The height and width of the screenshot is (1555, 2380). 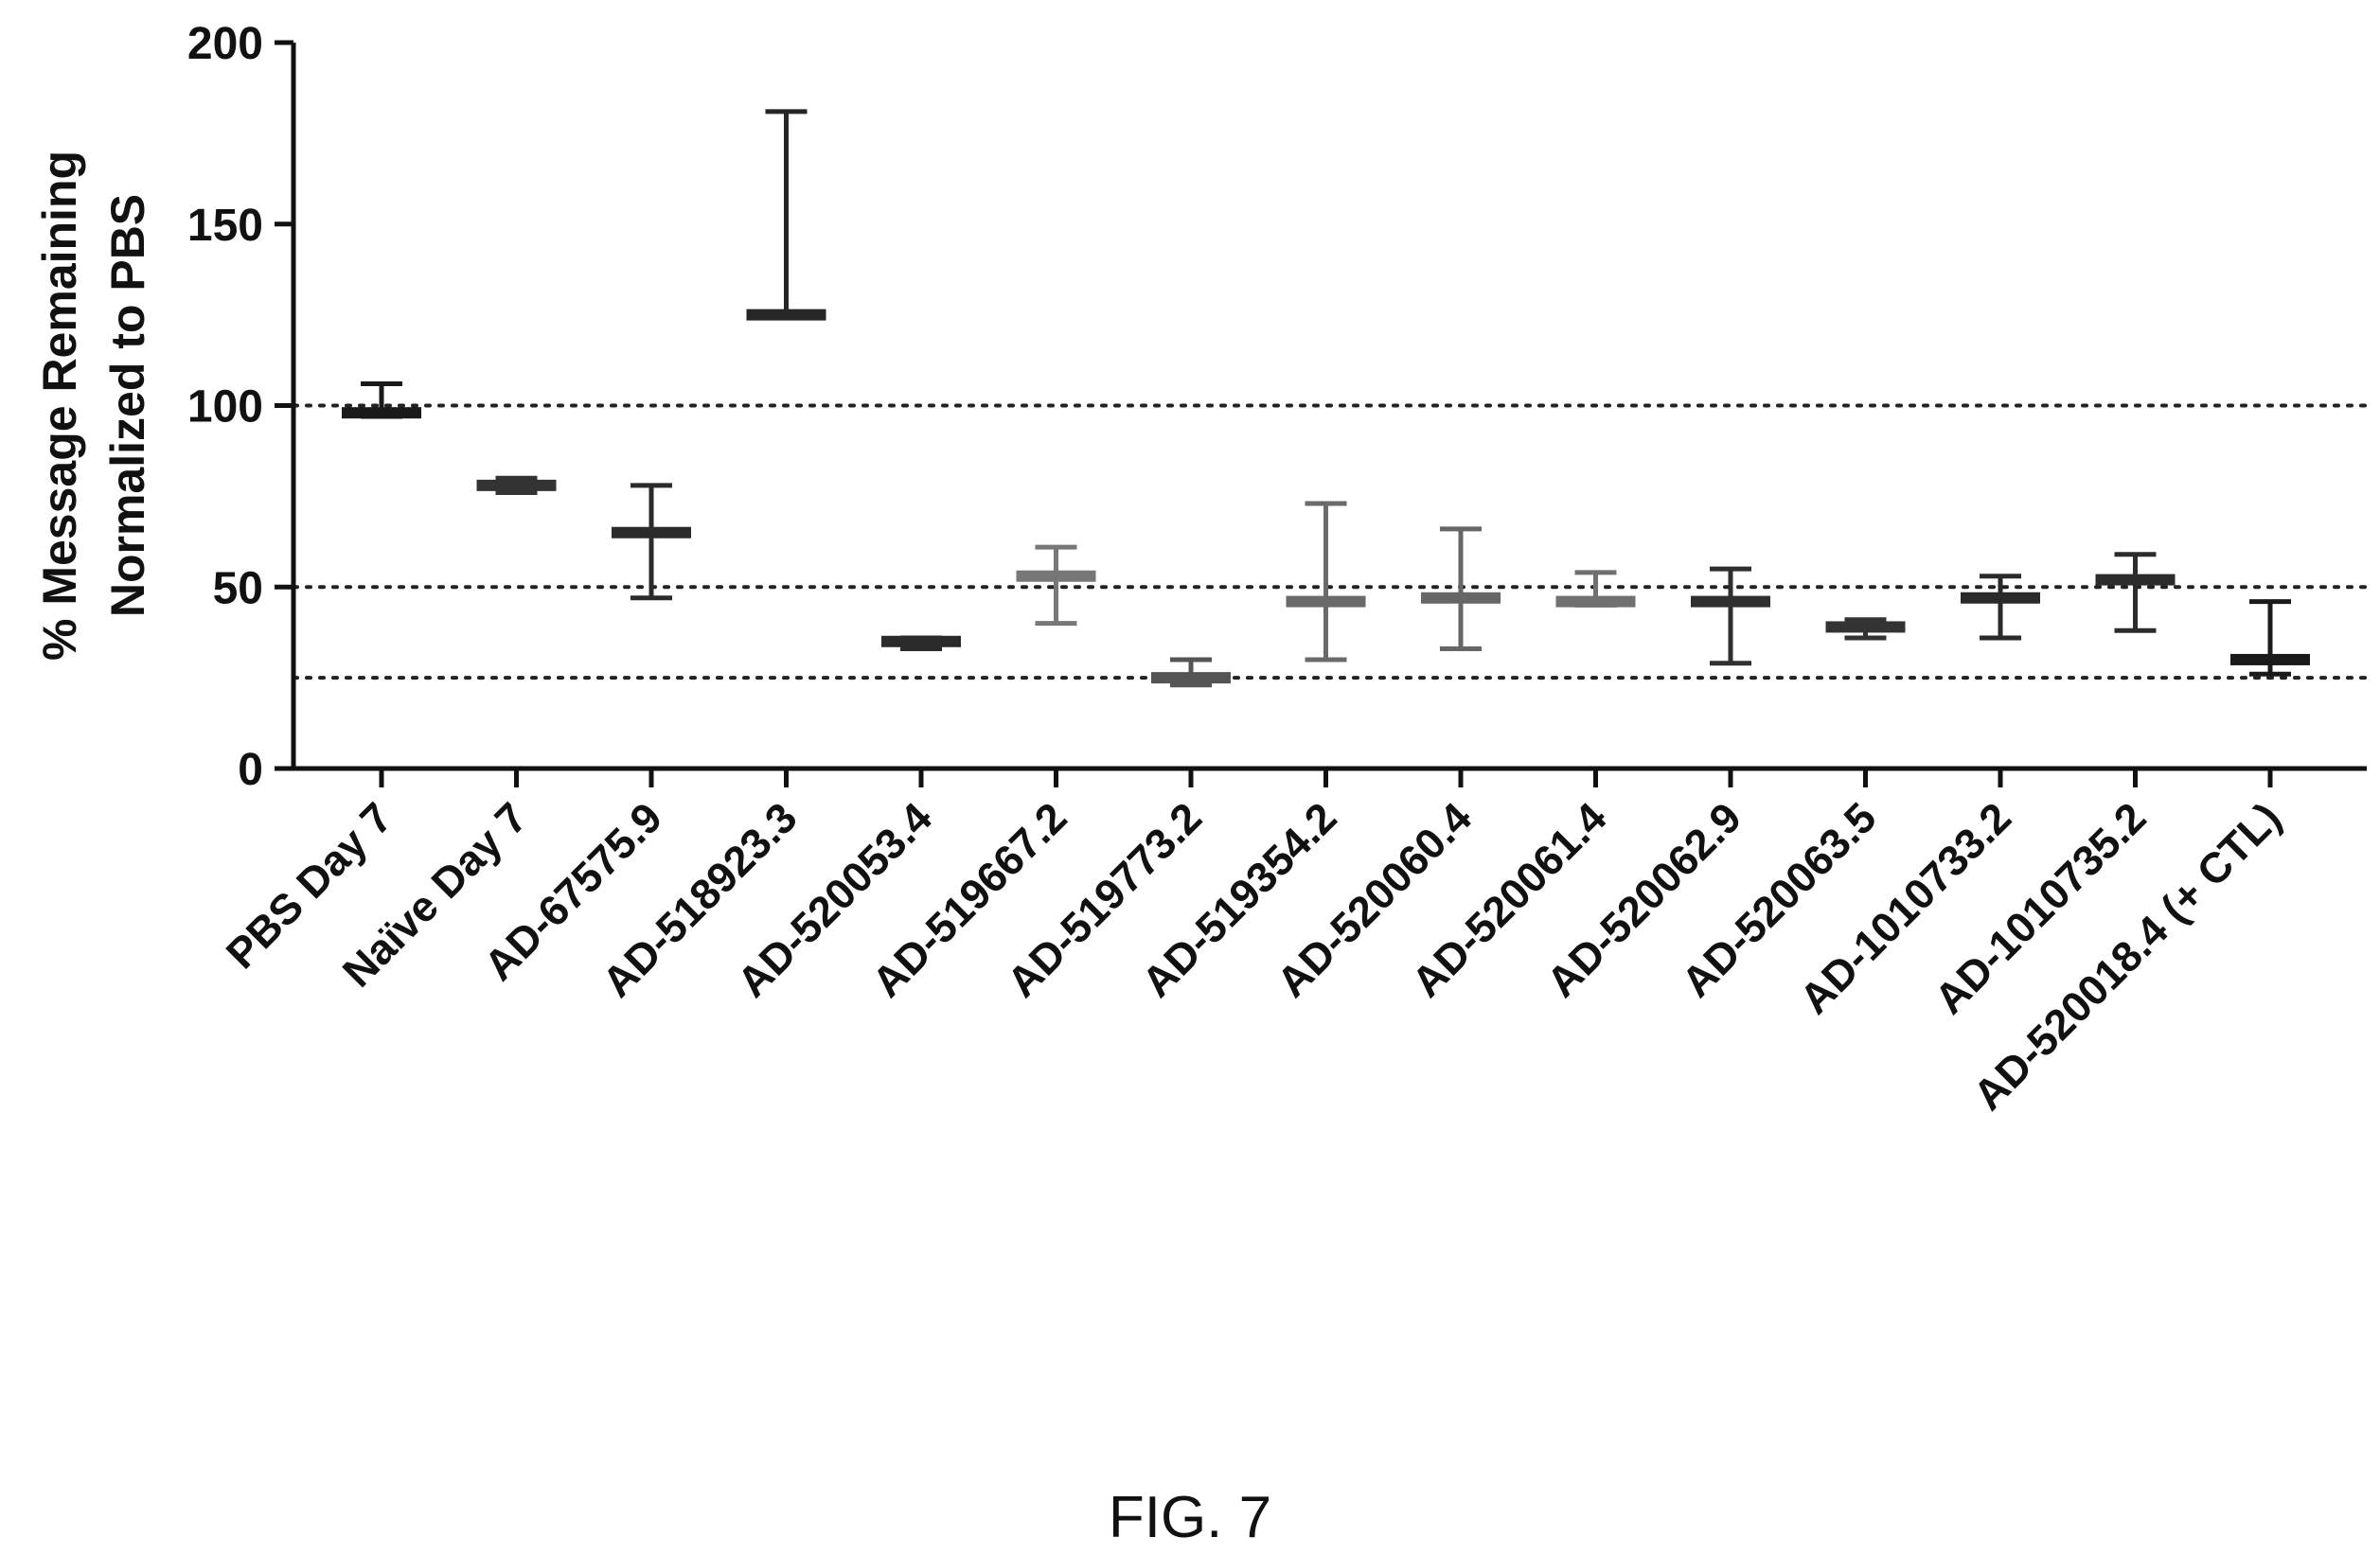 I want to click on figure-caption: FIG. 7, so click(x=1190, y=1517).